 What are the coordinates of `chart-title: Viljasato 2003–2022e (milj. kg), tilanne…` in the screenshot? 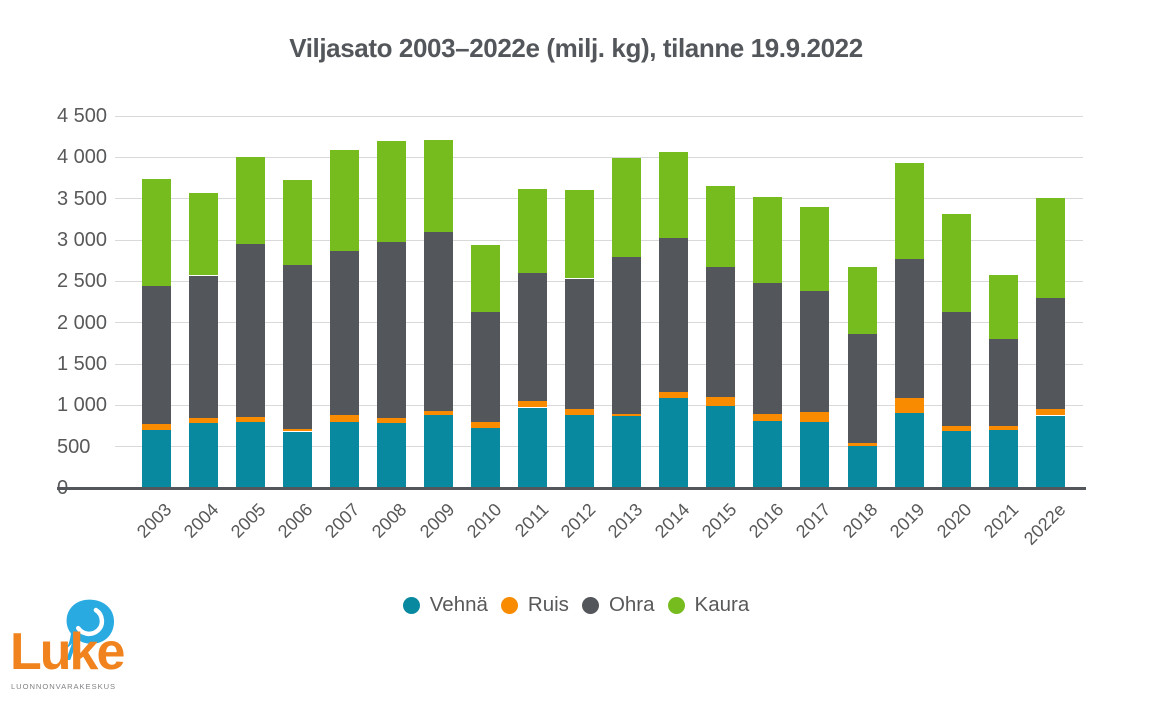 It's located at (576, 48).